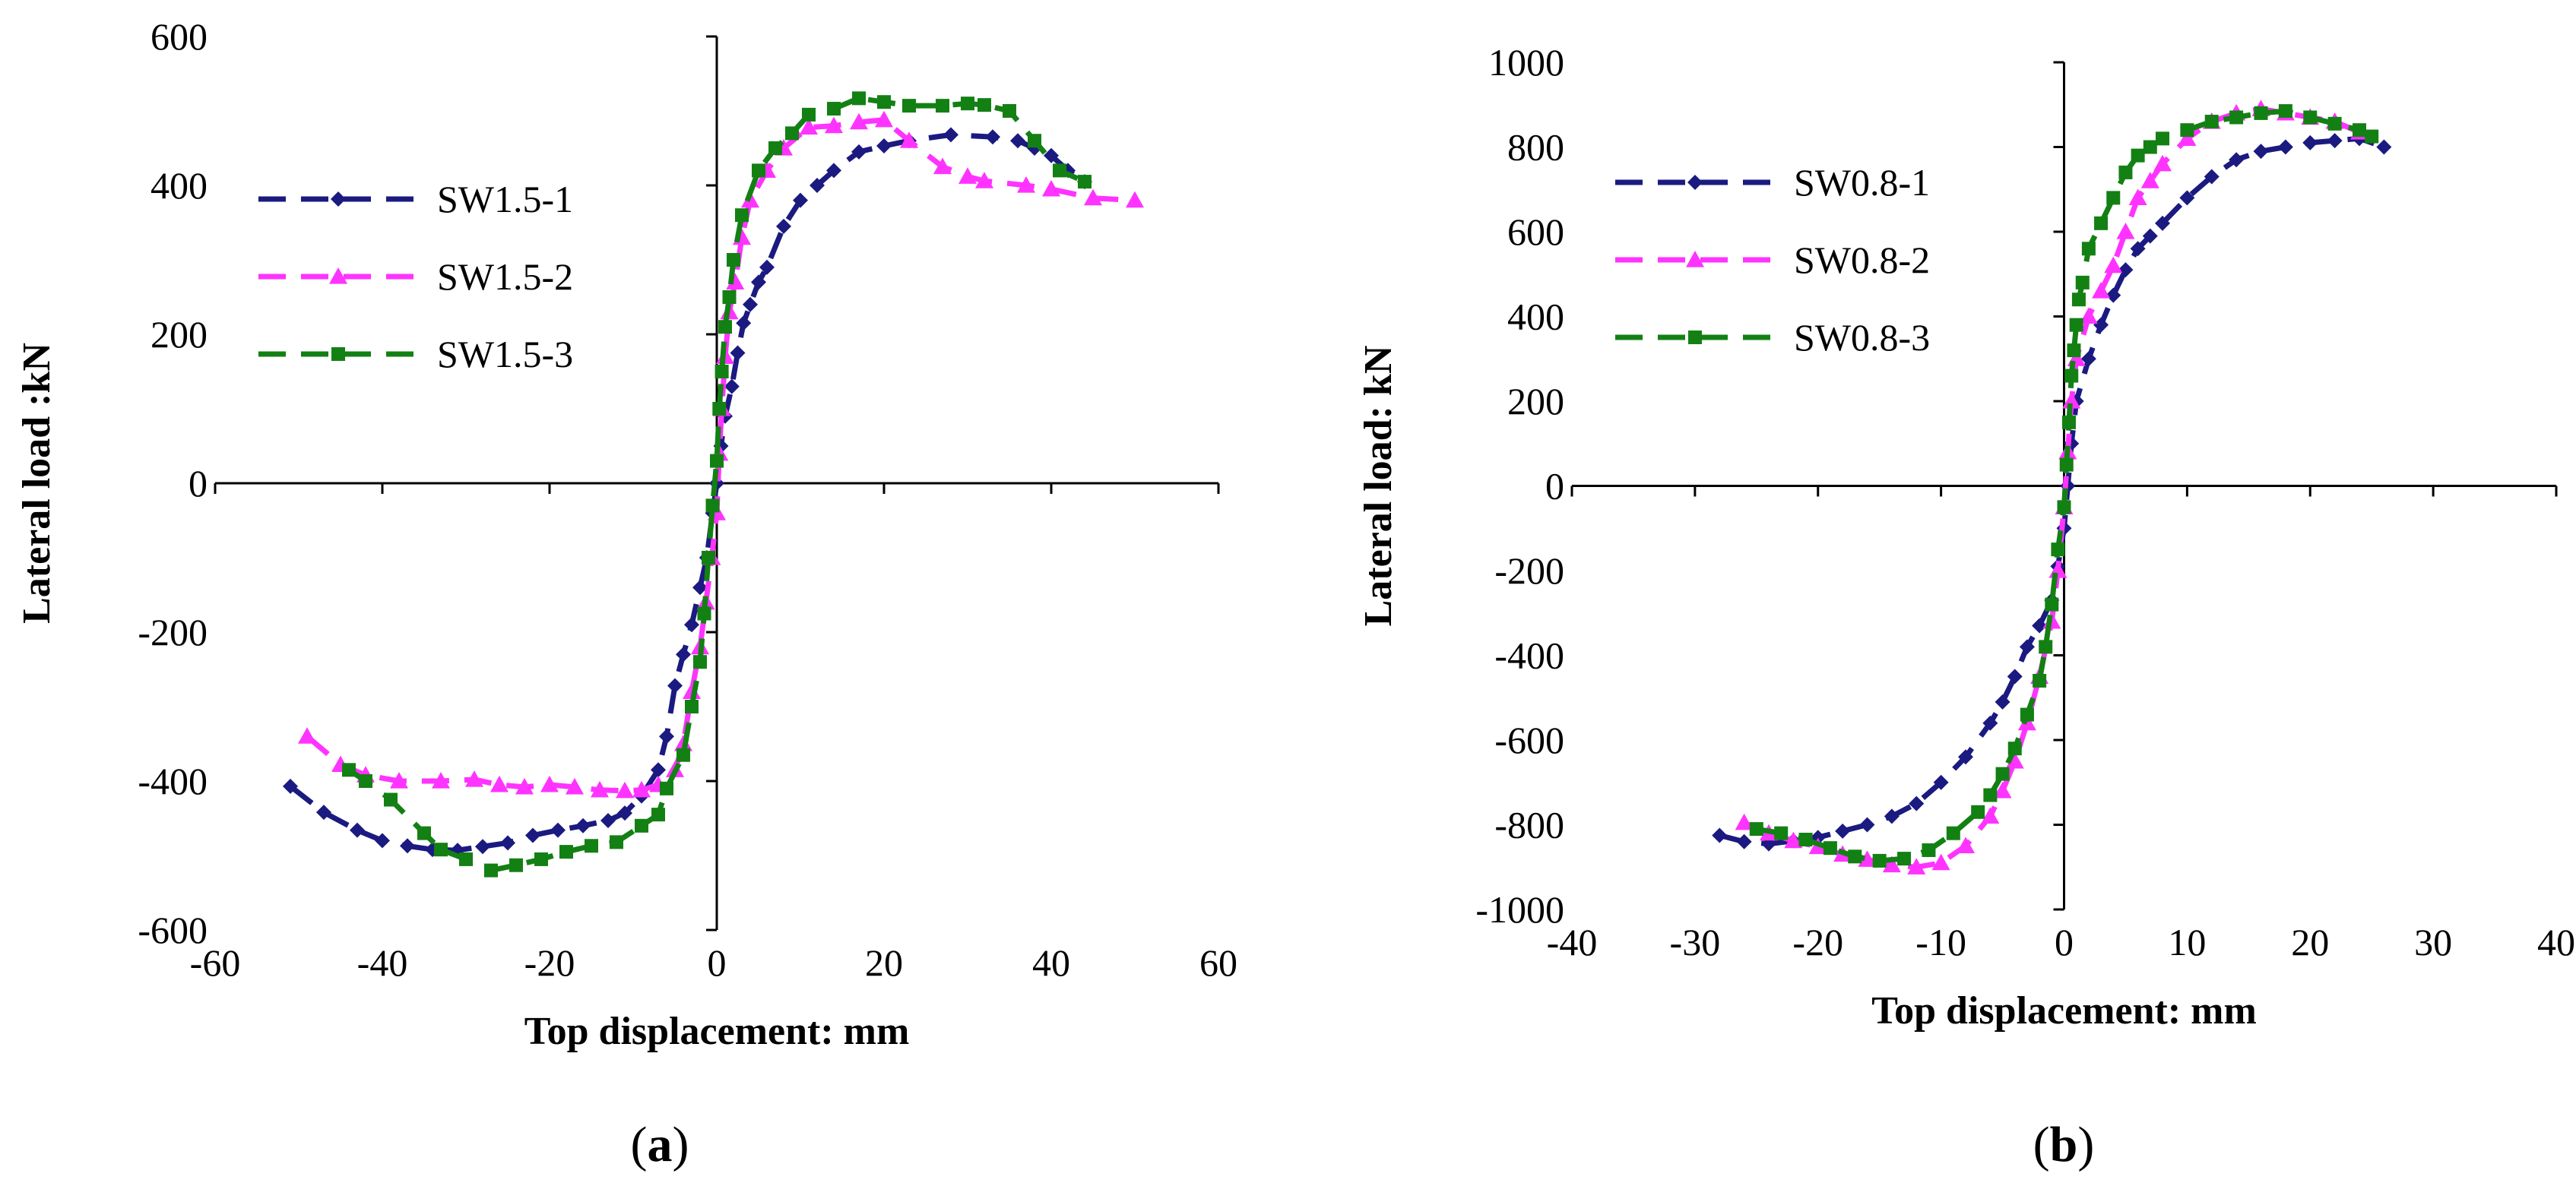 Image resolution: width=2576 pixels, height=1183 pixels. I want to click on y-tick-label: 800, so click(1535, 147).